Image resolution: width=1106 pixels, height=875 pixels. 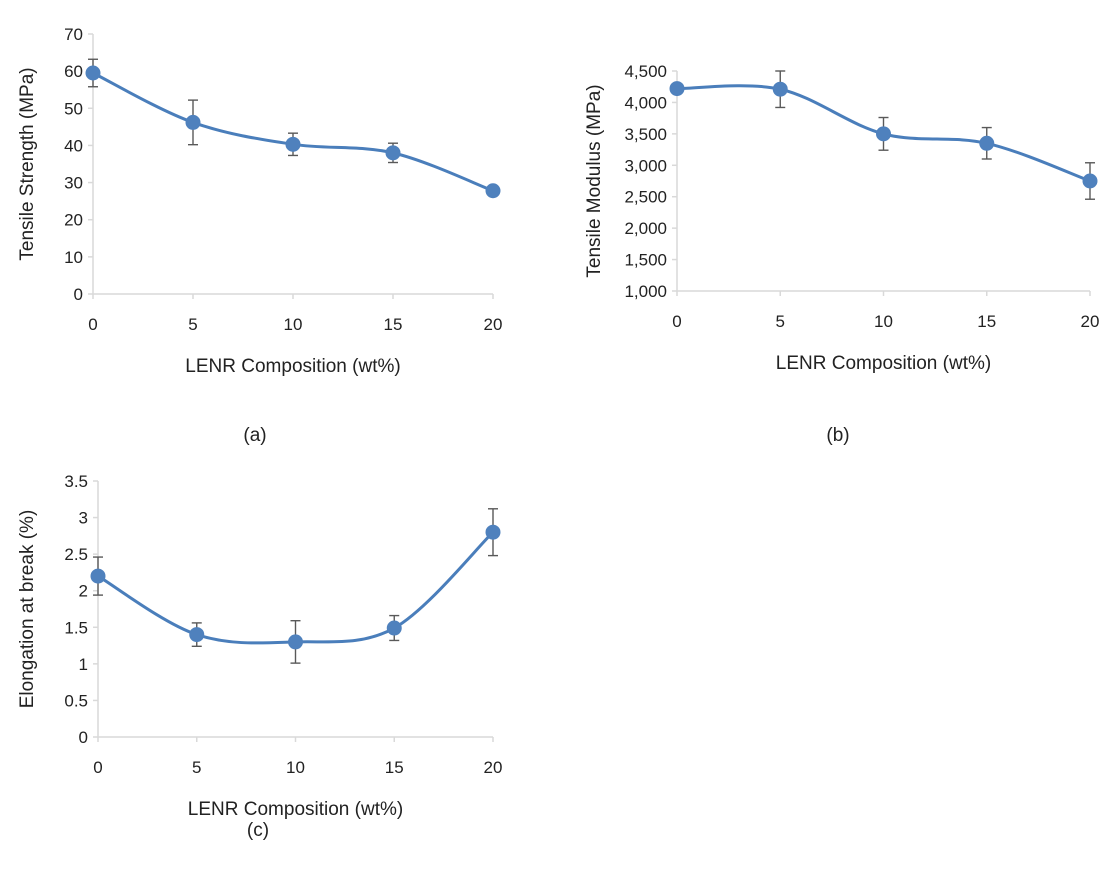 I want to click on y-tick-label: 1.5, so click(x=76, y=627).